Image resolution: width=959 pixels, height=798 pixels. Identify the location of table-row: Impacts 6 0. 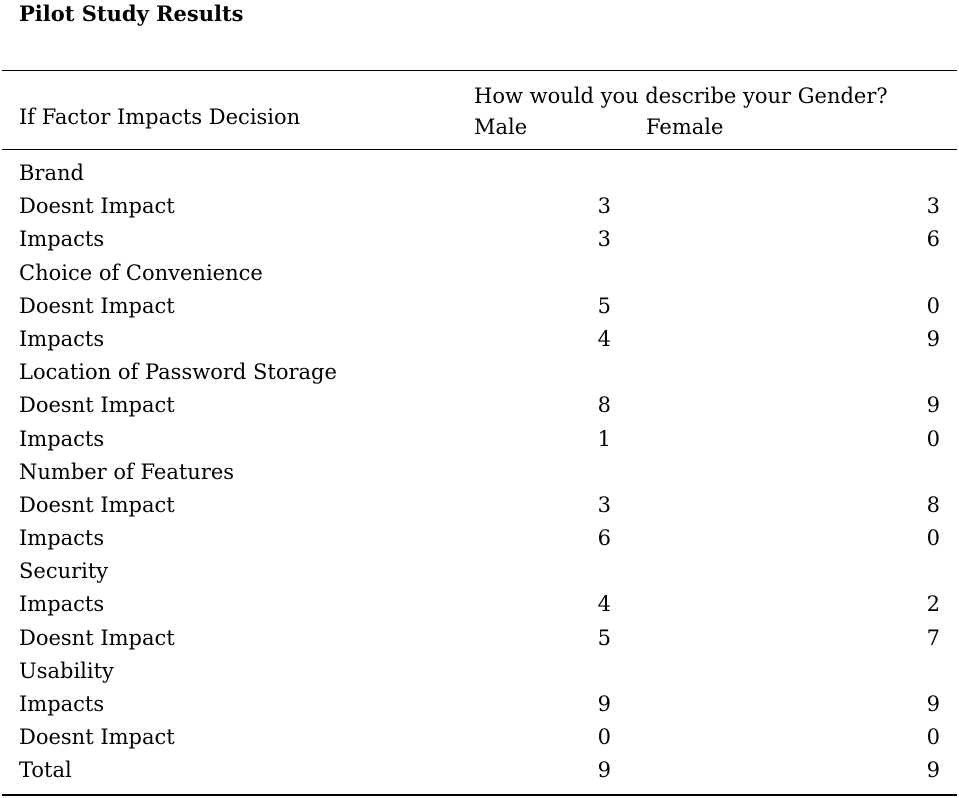
(479, 539).